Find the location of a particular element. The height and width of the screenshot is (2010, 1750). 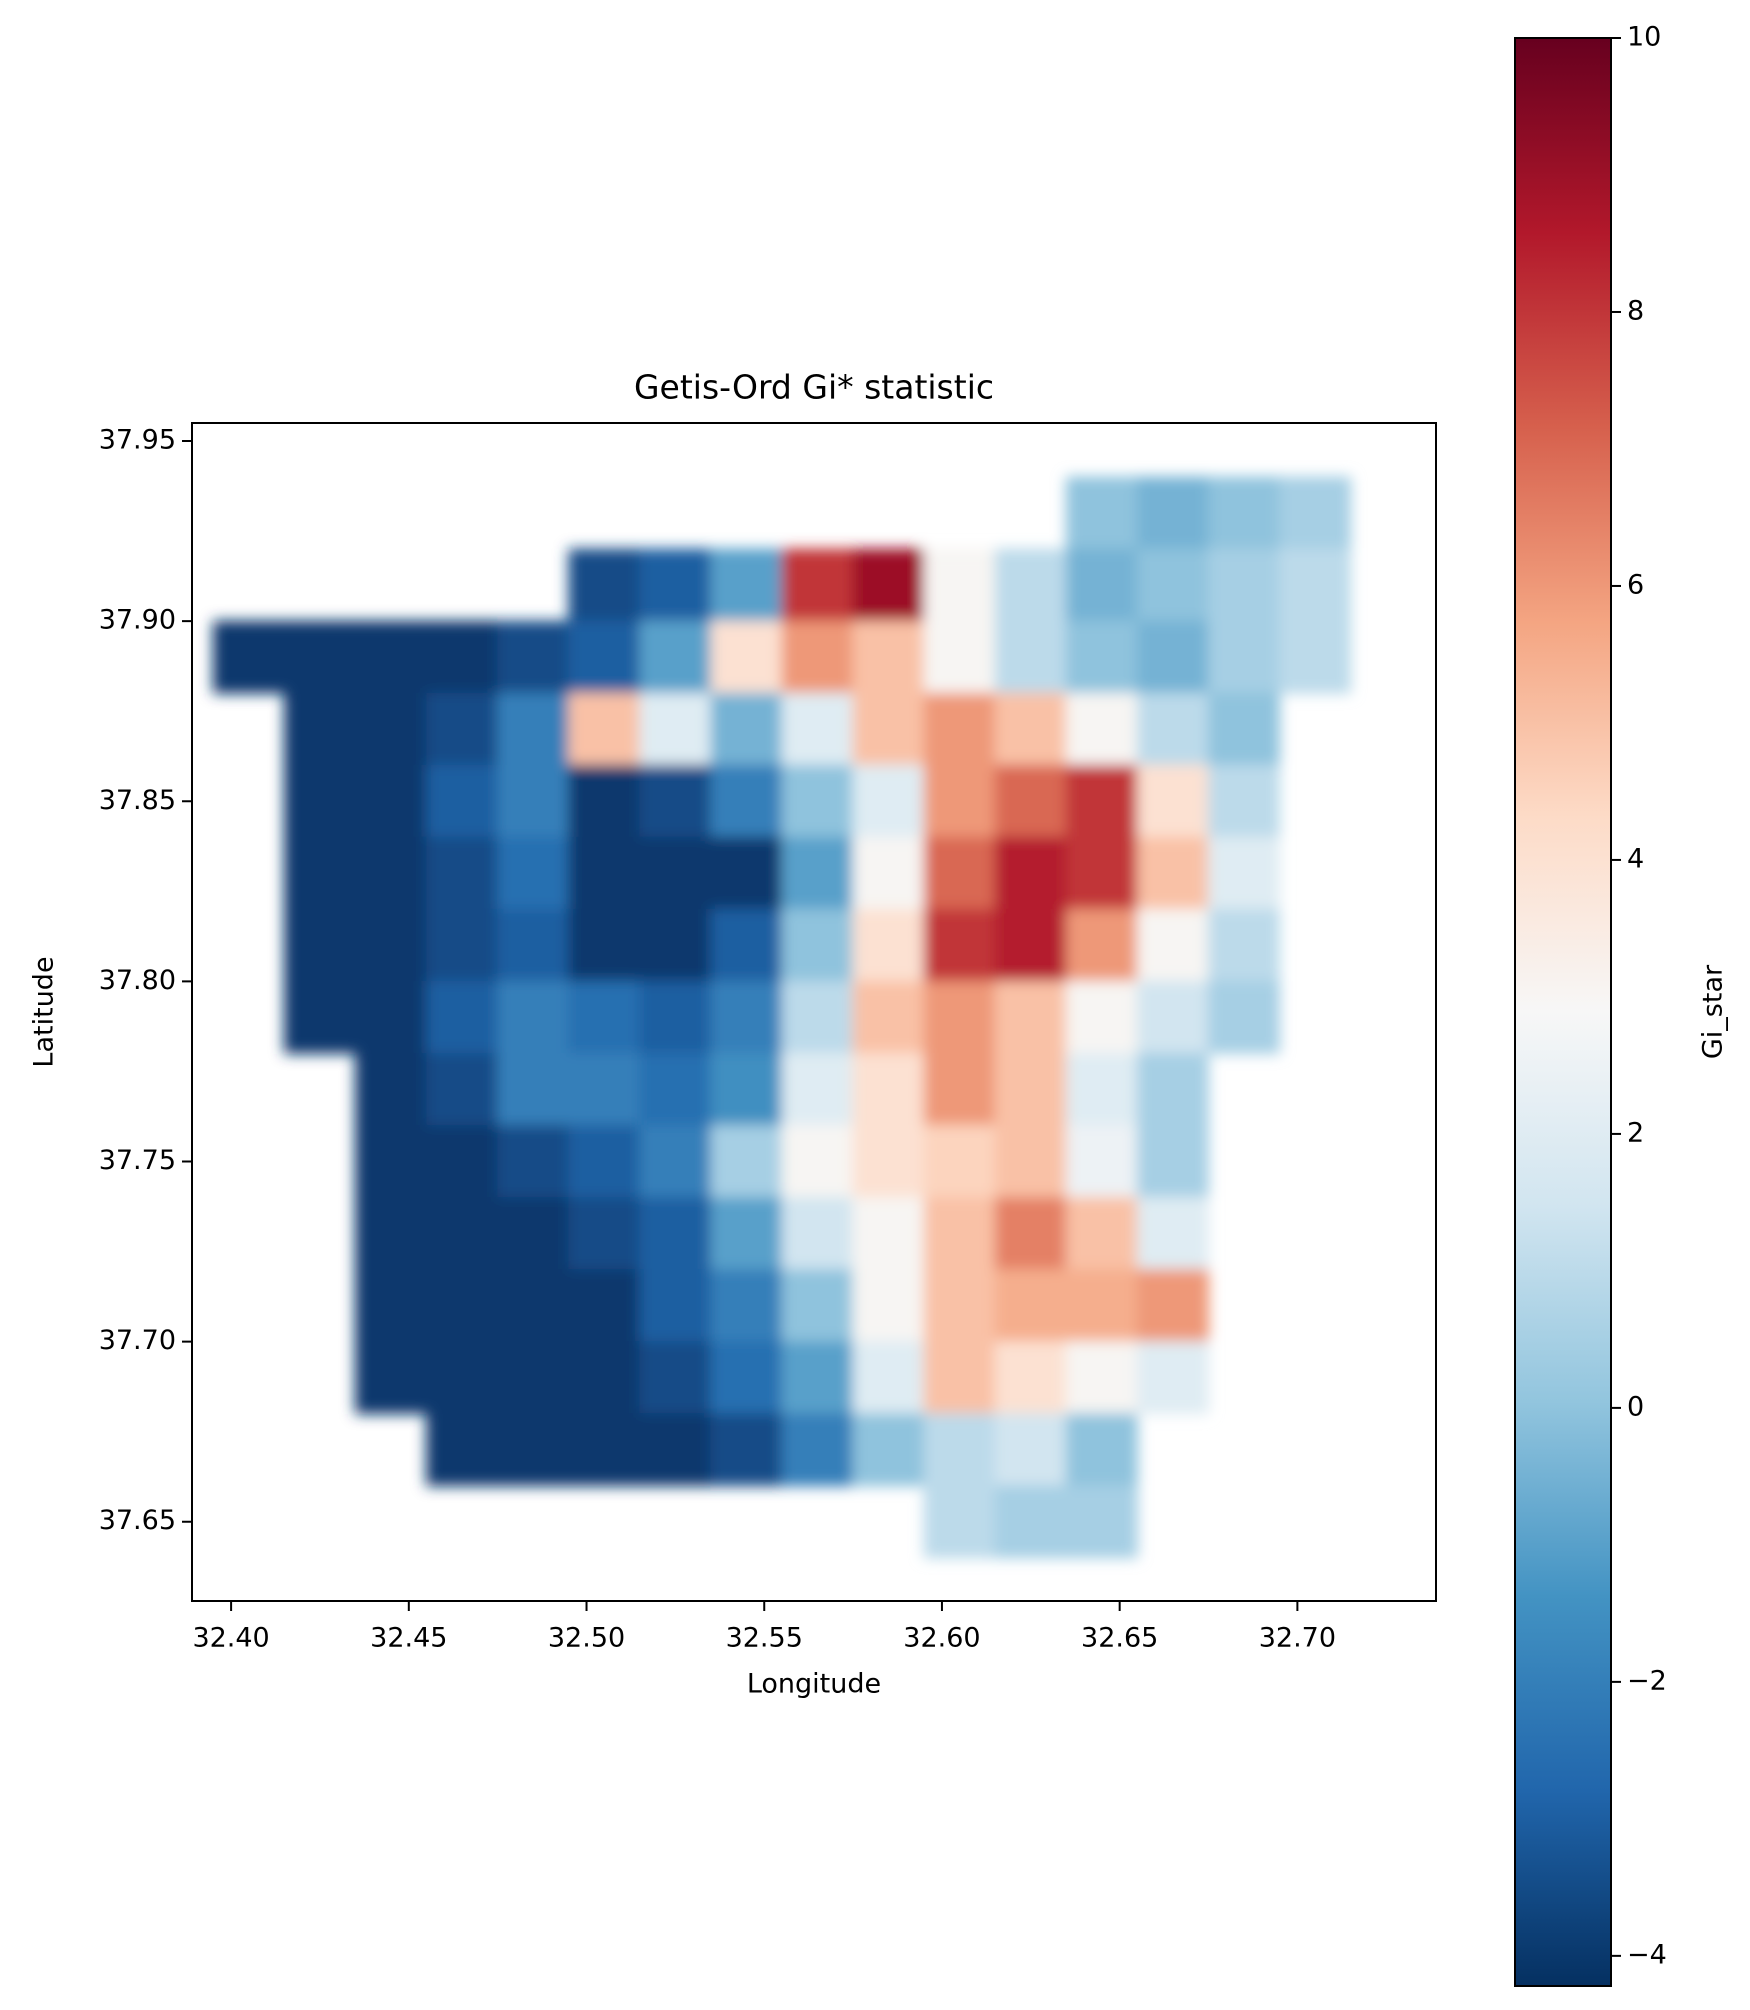

y-axis-label: Latitude is located at coordinates (44, 1011).